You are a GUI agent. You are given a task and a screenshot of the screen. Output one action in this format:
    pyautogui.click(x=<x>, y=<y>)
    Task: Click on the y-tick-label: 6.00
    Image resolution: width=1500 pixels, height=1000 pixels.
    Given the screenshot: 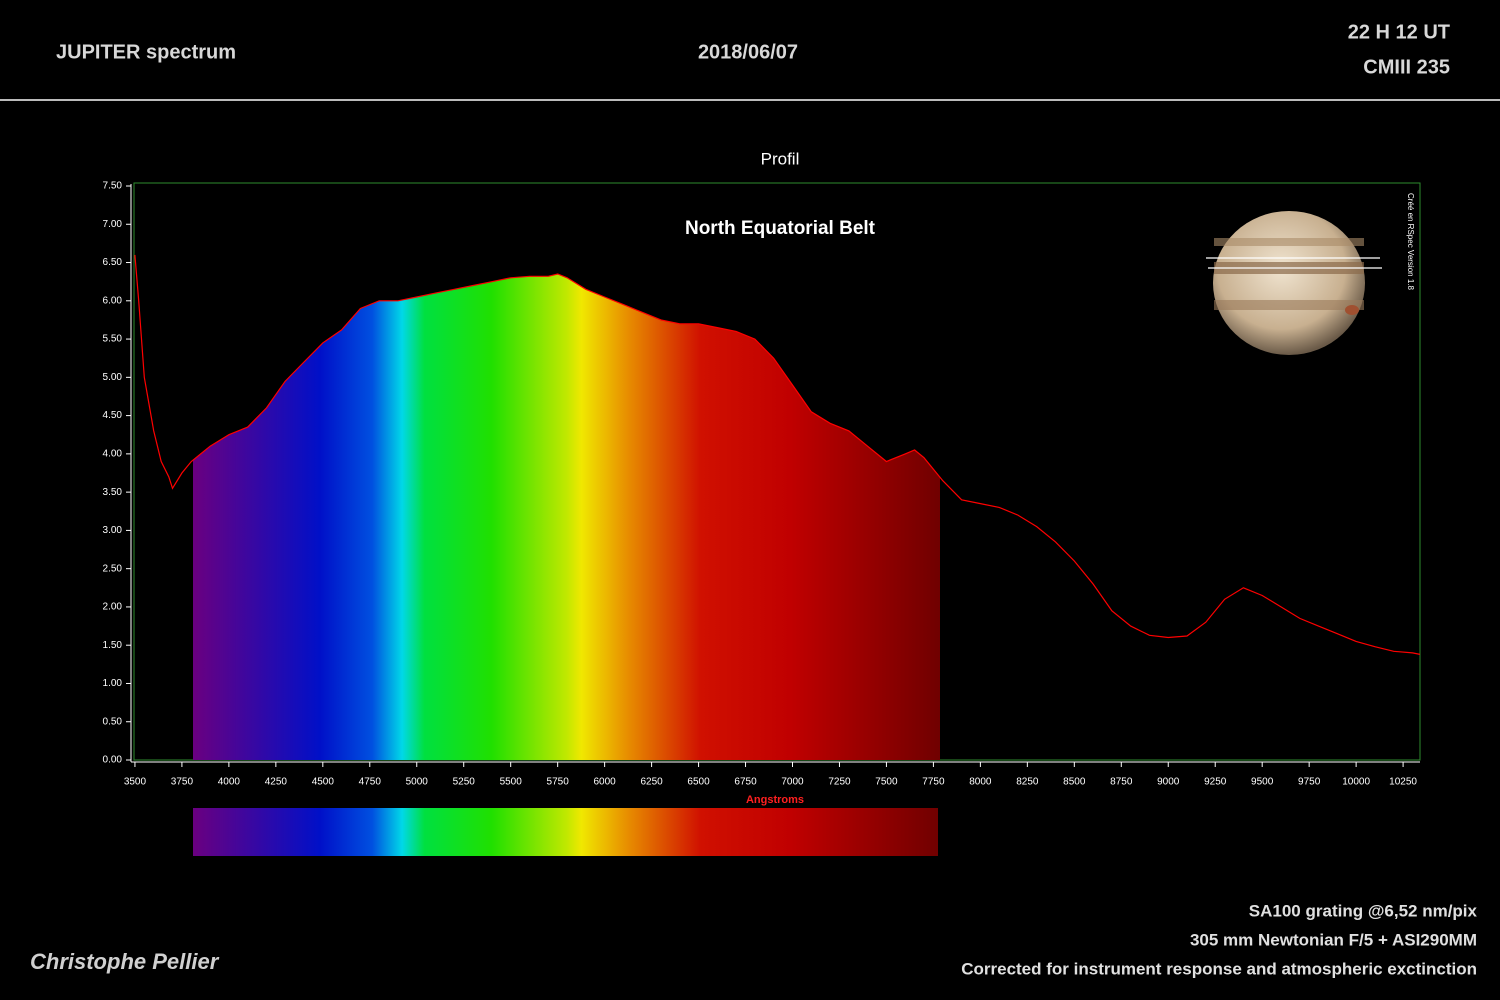 What is the action you would take?
    pyautogui.click(x=113, y=300)
    